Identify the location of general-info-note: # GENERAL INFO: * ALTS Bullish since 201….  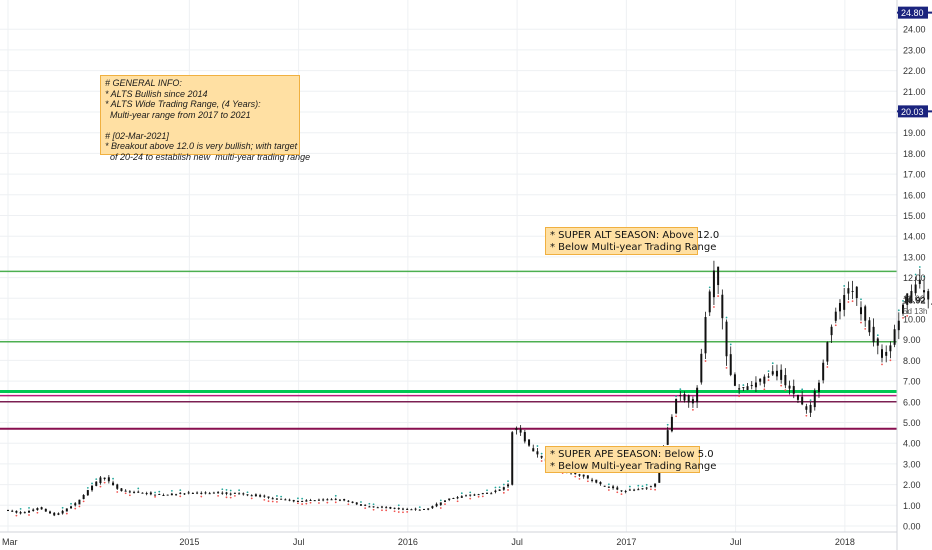
(205, 118).